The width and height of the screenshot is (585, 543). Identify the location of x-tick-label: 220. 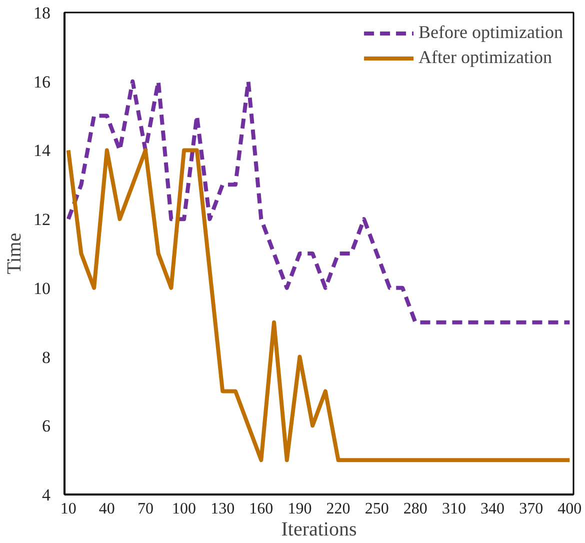
(338, 509).